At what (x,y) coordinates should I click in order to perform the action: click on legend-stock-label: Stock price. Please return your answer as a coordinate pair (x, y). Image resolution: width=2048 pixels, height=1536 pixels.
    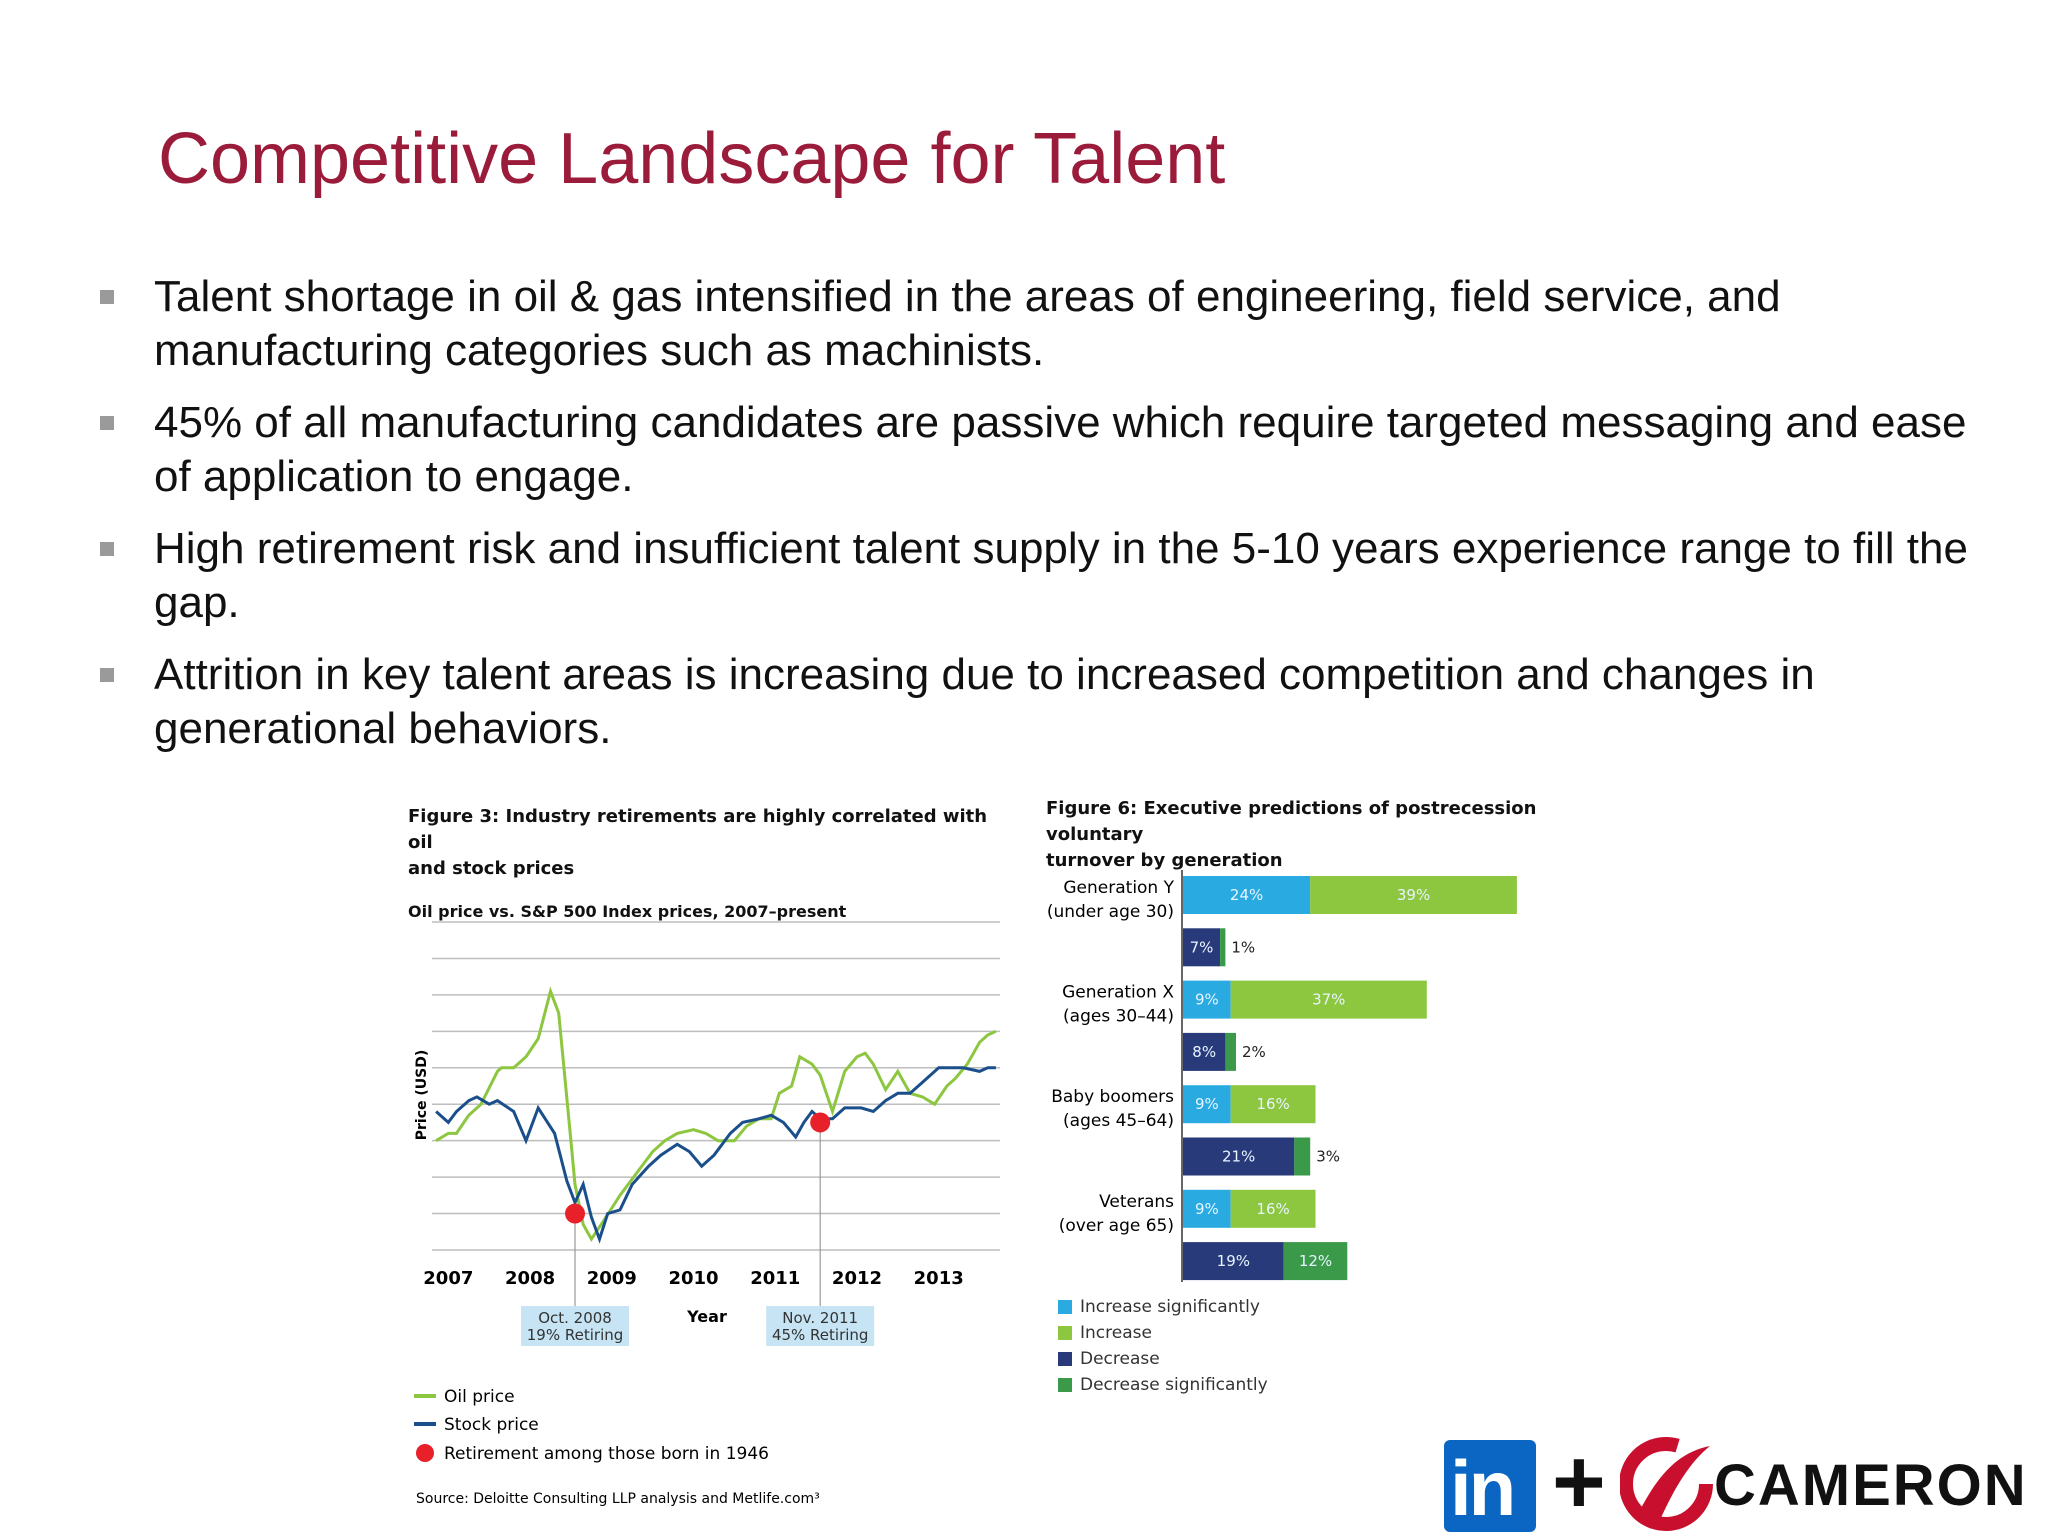
    Looking at the image, I should click on (491, 1425).